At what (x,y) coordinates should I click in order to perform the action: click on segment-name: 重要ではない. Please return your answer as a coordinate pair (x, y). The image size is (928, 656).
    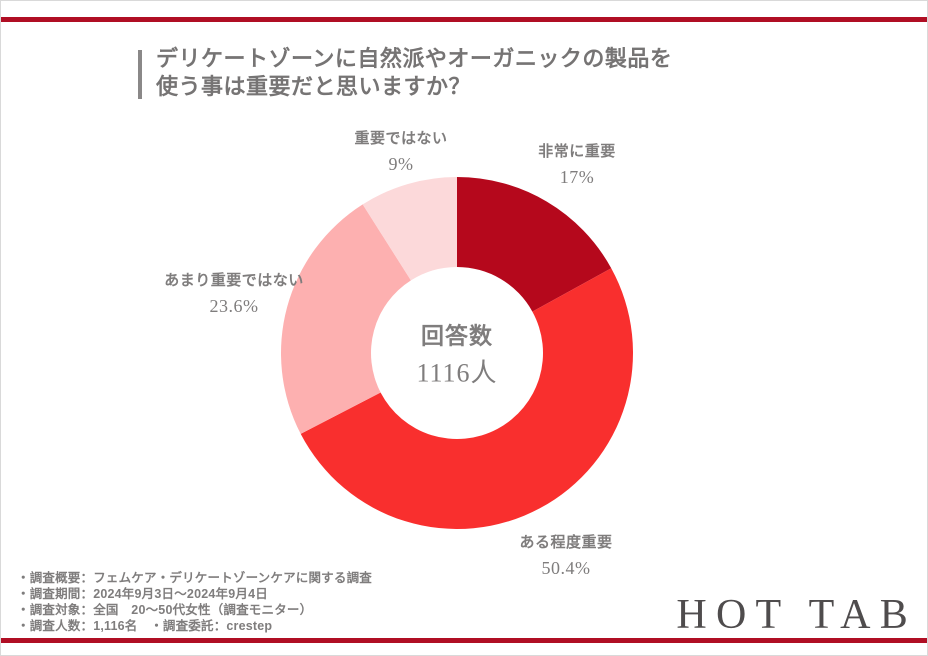
    Looking at the image, I should click on (401, 138).